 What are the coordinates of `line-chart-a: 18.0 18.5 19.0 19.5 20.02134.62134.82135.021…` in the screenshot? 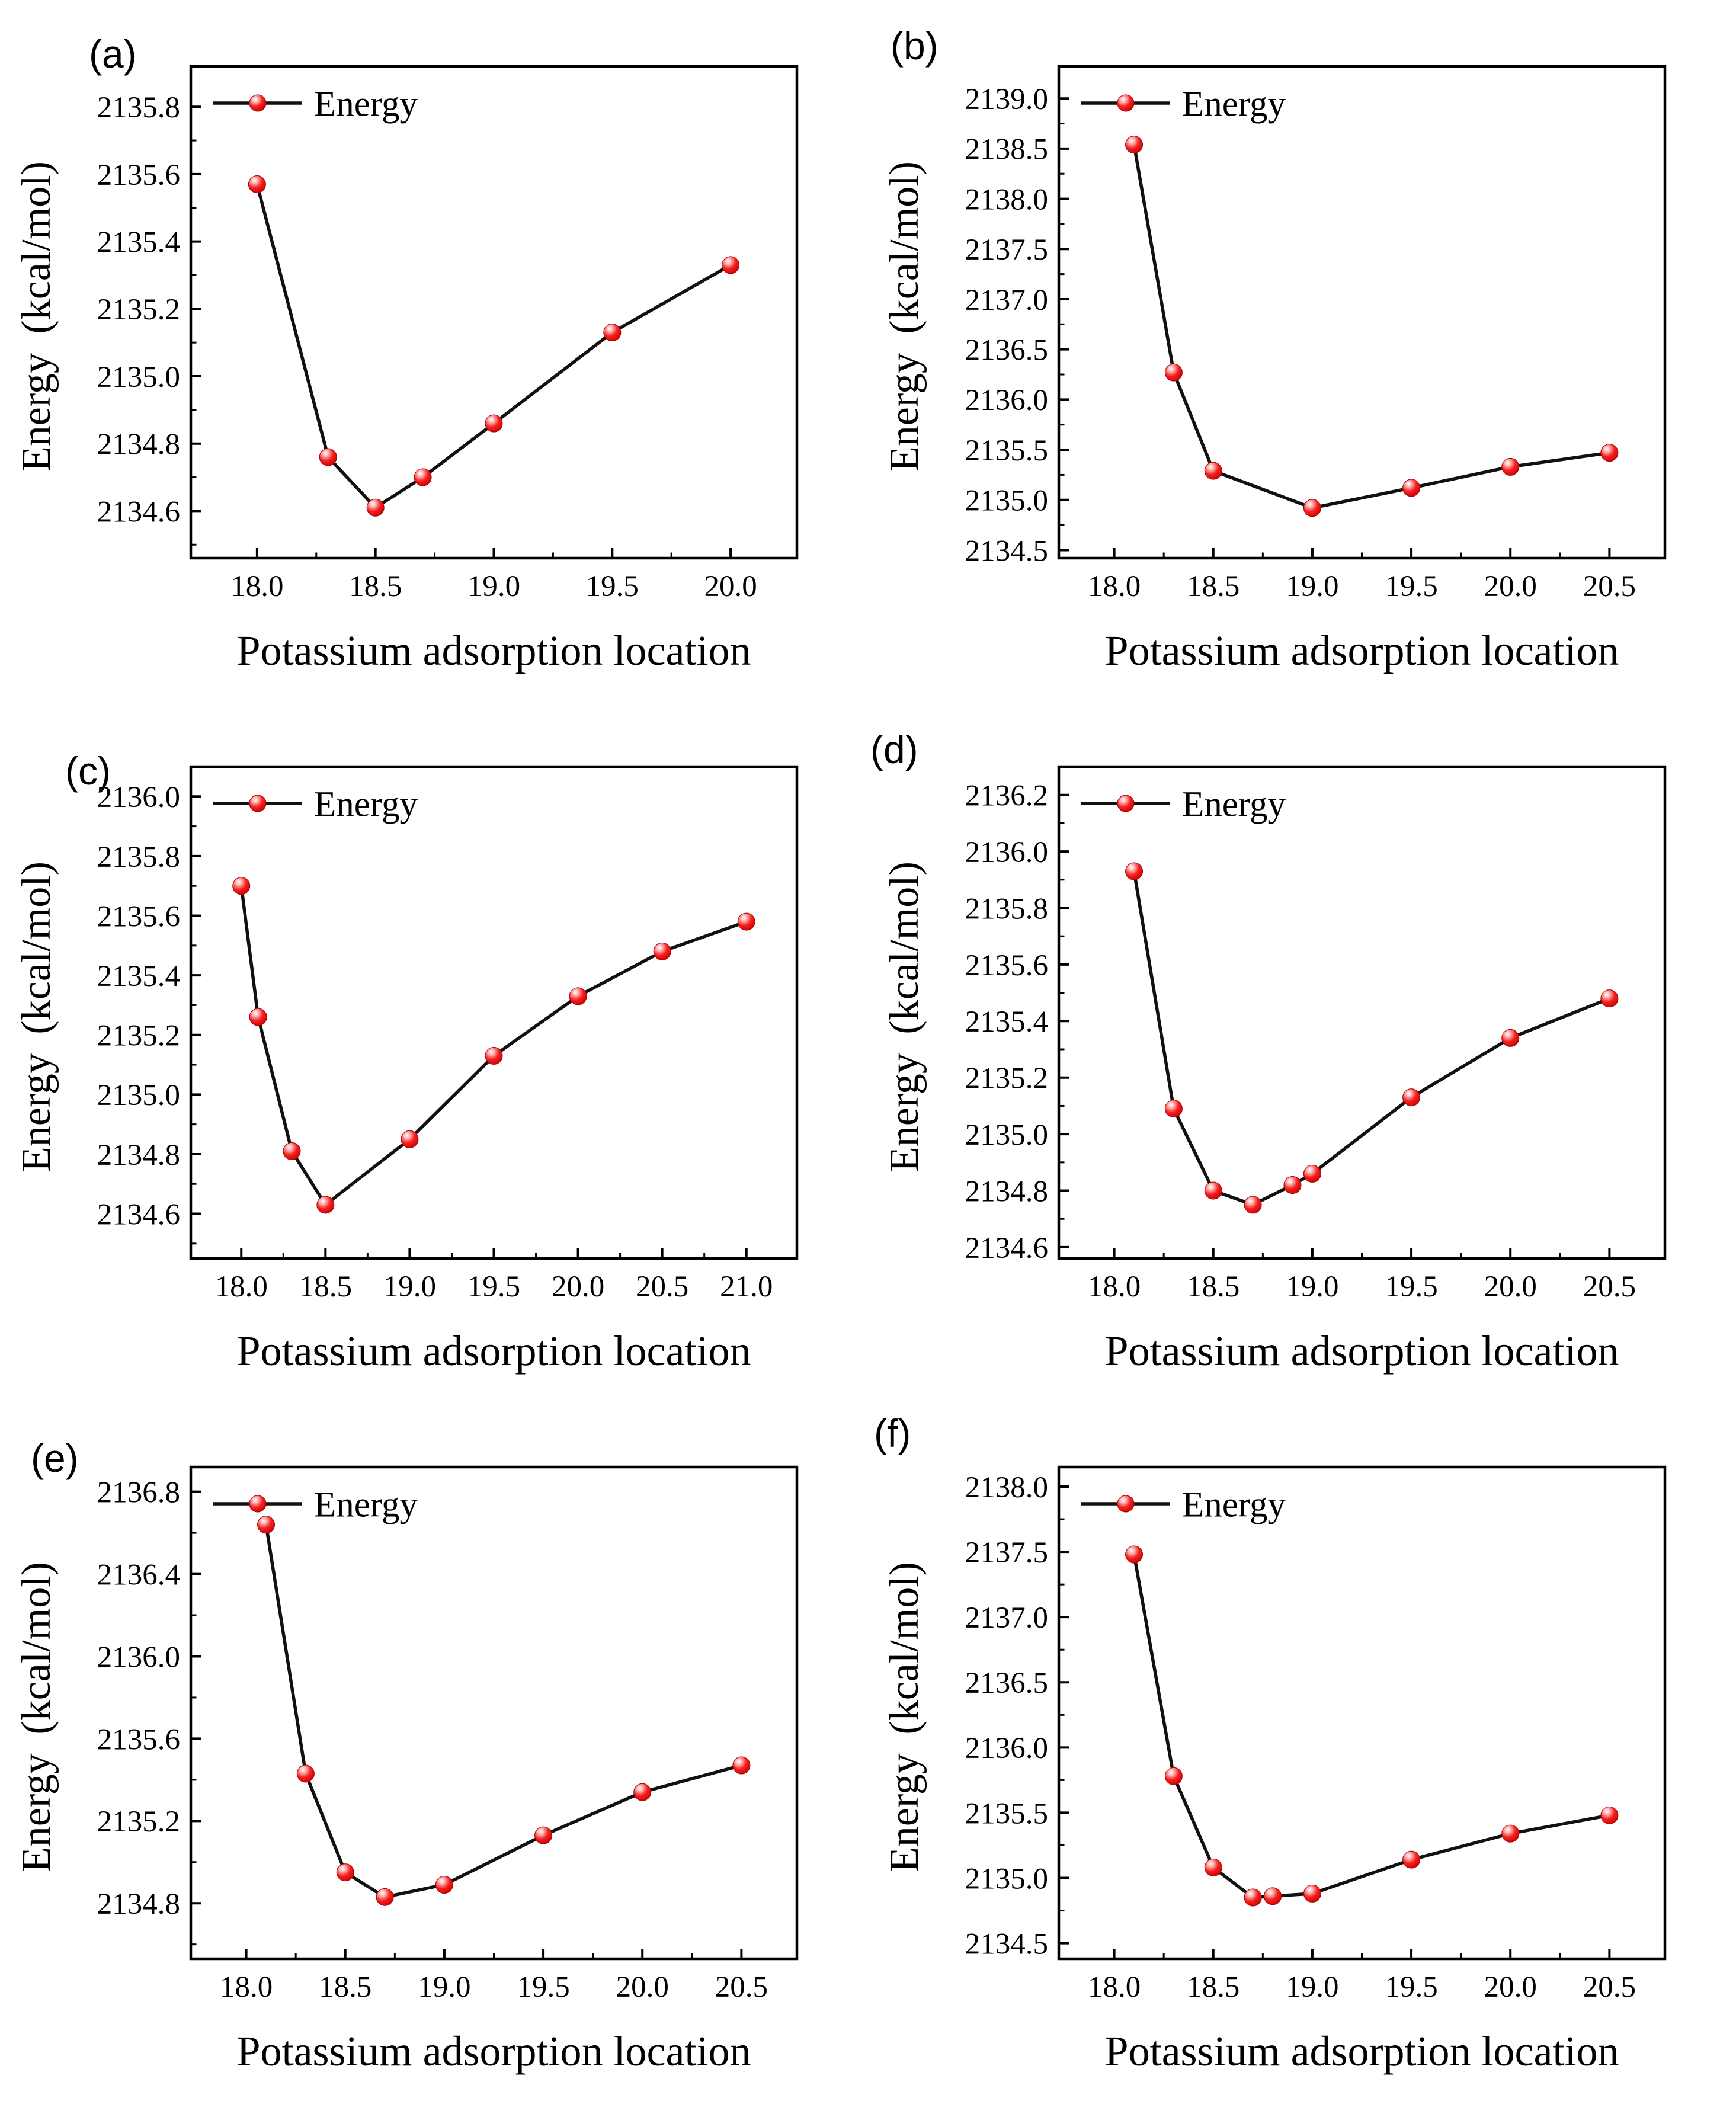 It's located at (406, 369).